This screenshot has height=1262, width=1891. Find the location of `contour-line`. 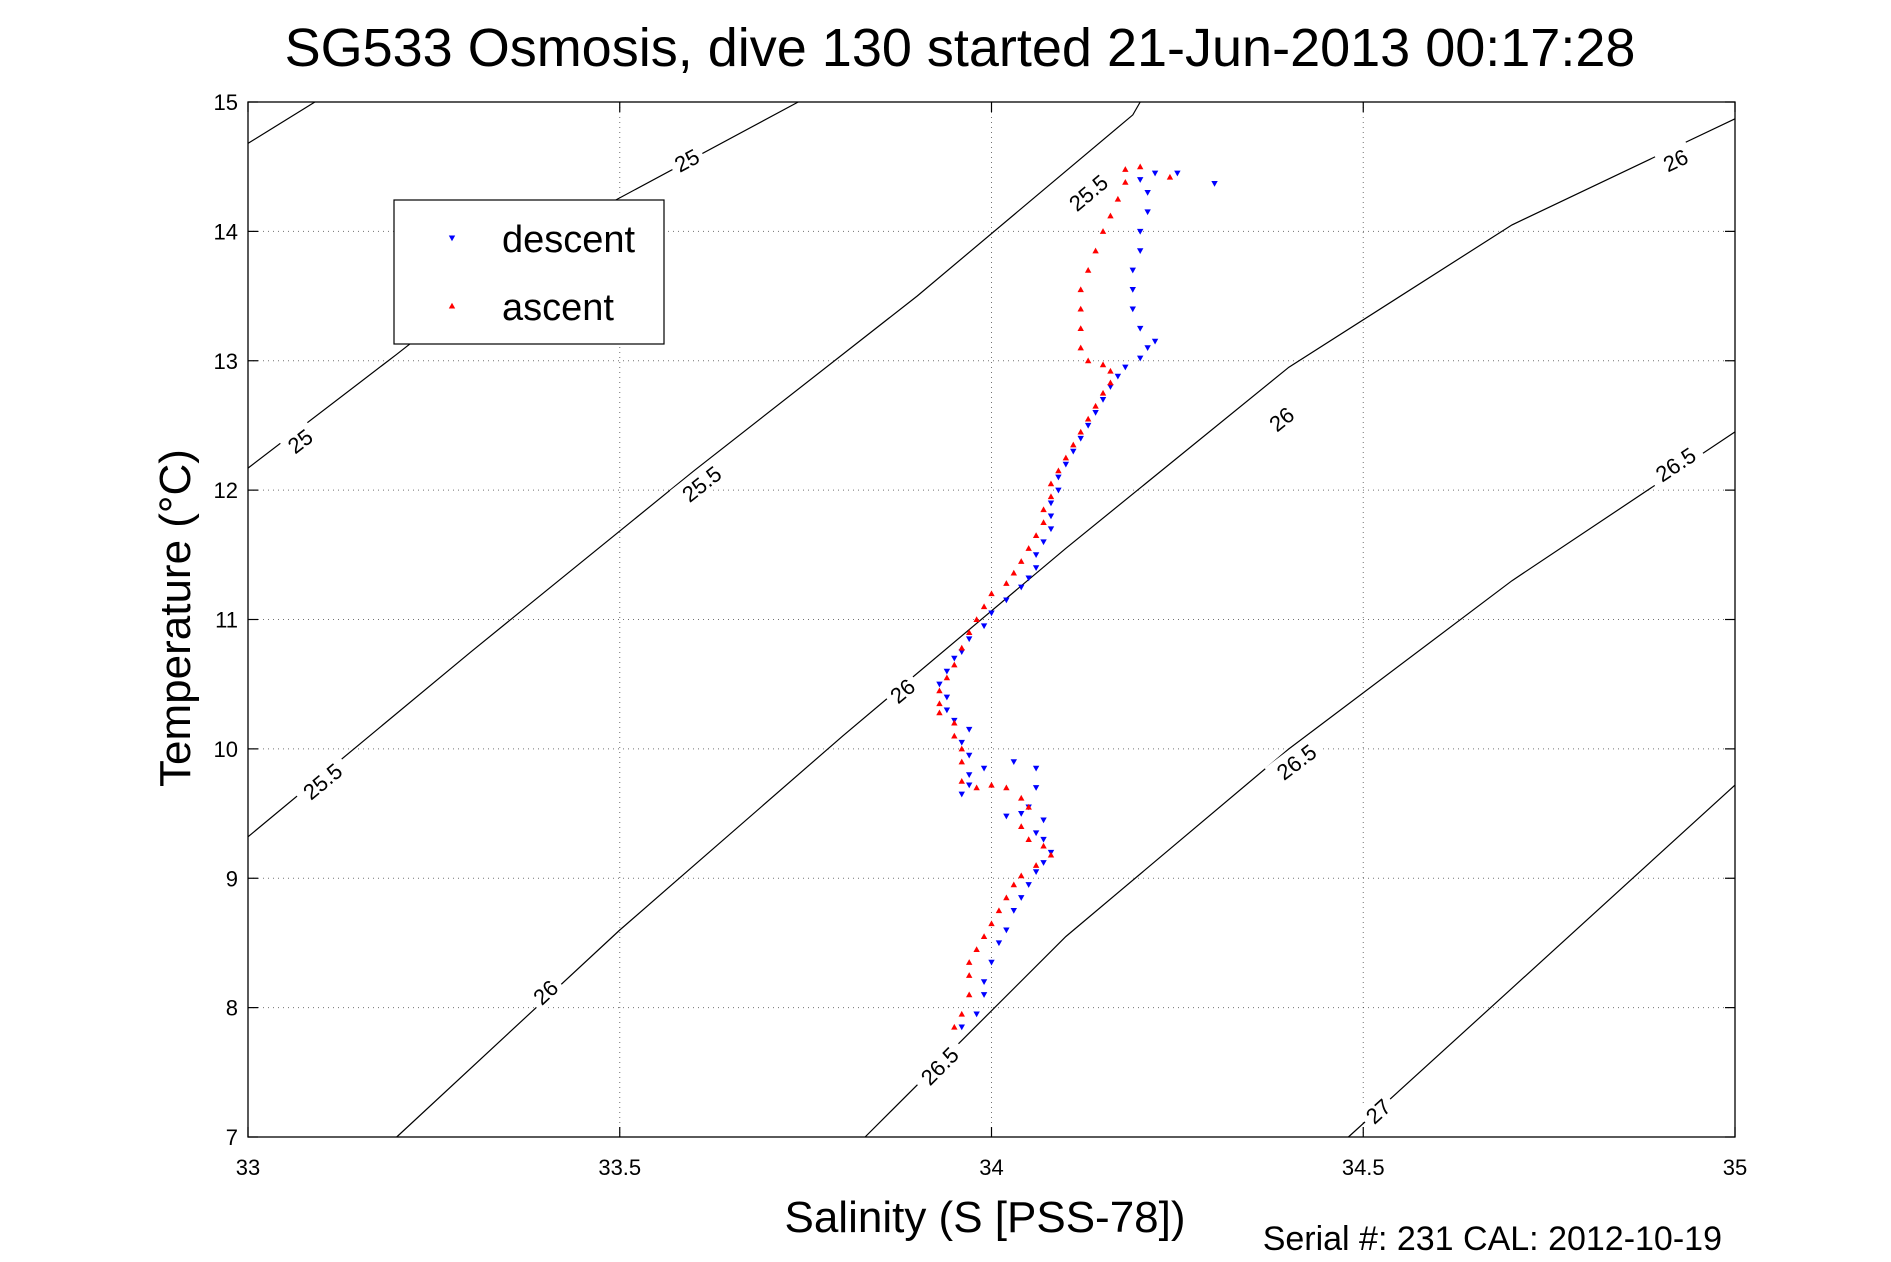

contour-line is located at coordinates (281, 122).